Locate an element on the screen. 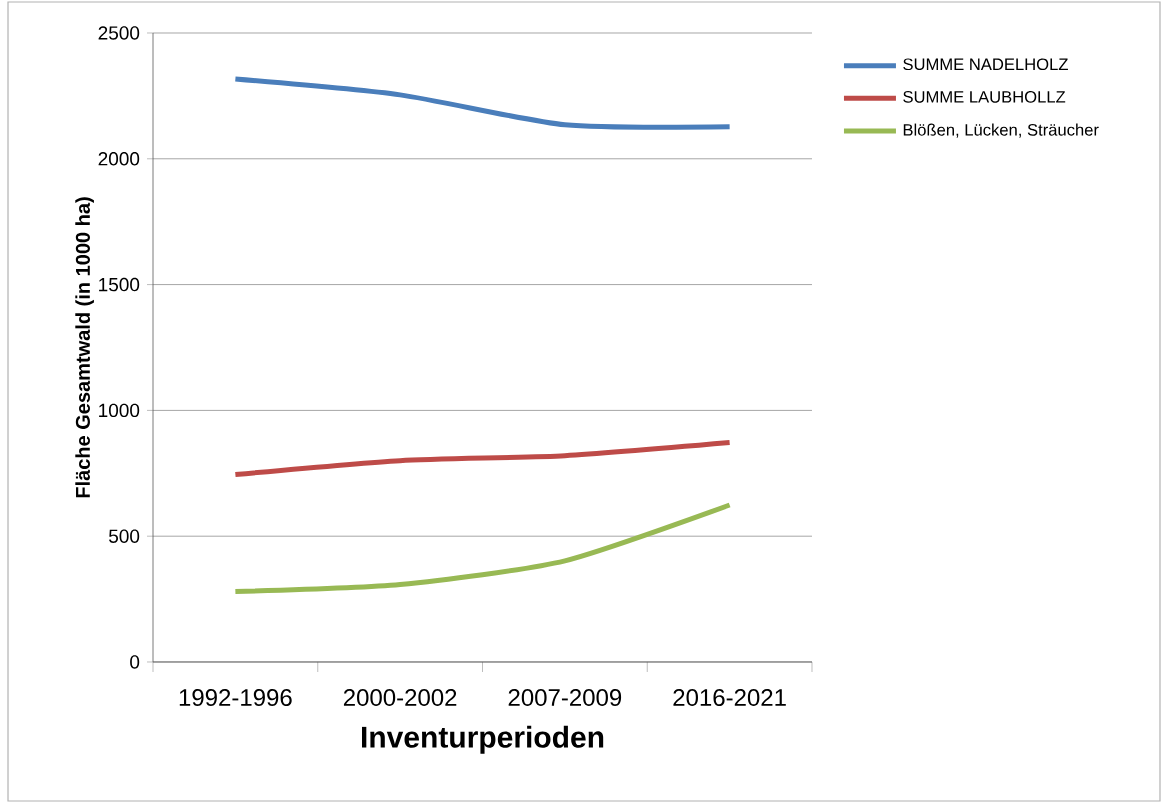 The width and height of the screenshot is (1163, 803). y-tick-label: 0 is located at coordinates (135, 662).